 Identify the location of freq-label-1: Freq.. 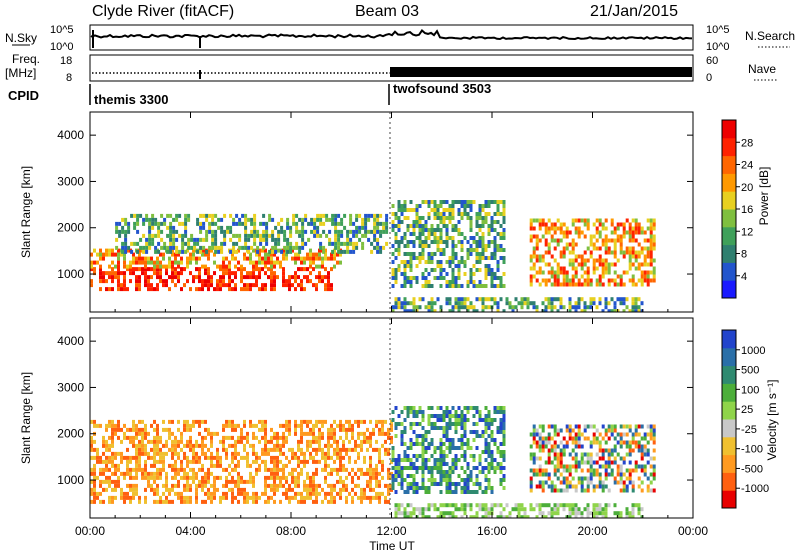
(26, 59).